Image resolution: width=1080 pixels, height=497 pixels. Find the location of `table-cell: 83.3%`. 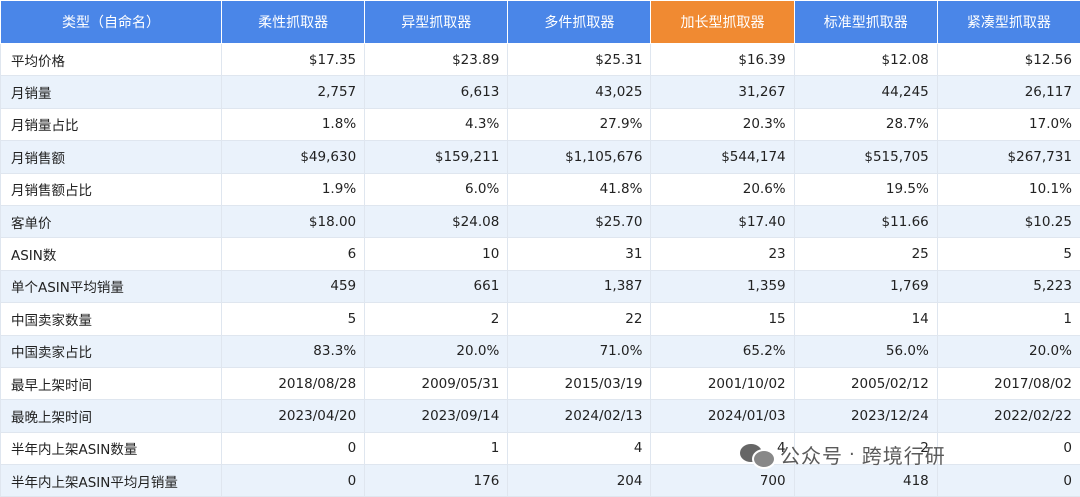

table-cell: 83.3% is located at coordinates (293, 351).